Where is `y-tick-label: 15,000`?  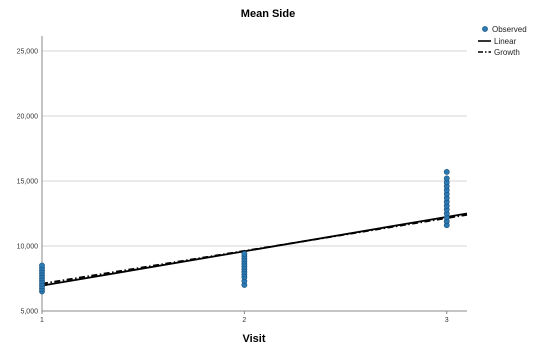 y-tick-label: 15,000 is located at coordinates (28, 182).